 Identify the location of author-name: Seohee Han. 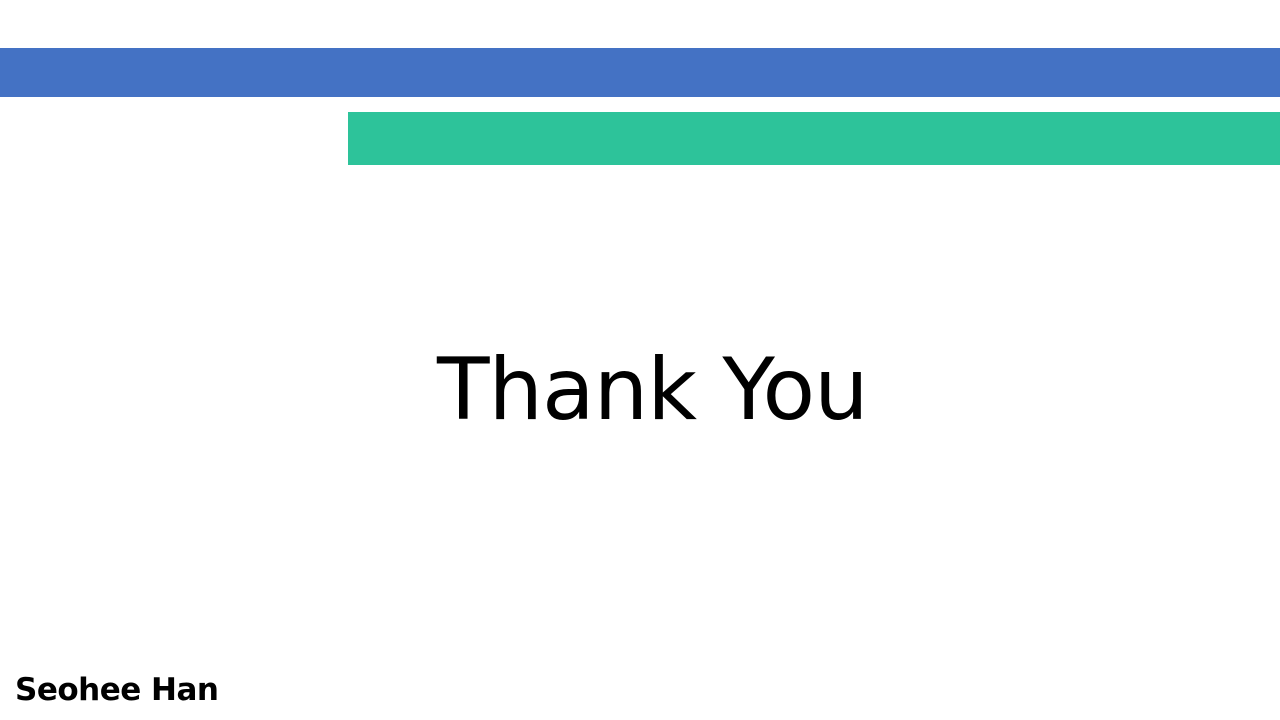
(117, 690).